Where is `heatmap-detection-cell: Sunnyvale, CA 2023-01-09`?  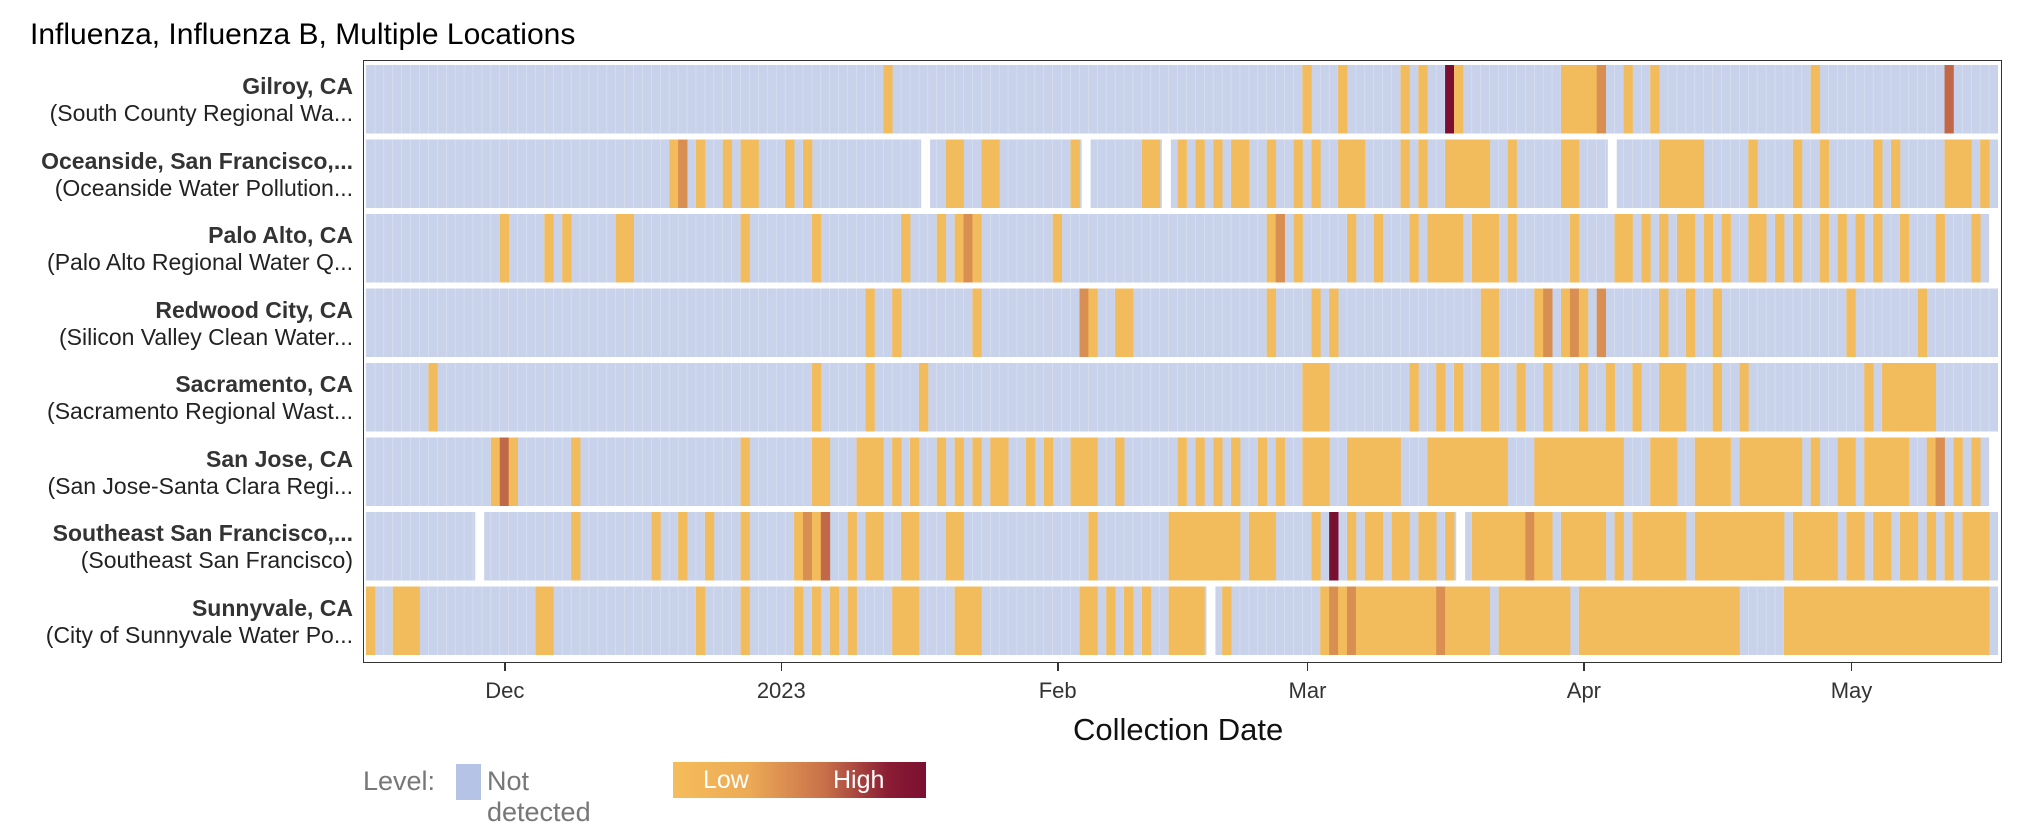
heatmap-detection-cell: Sunnyvale, CA 2023-01-09 is located at coordinates (852, 621).